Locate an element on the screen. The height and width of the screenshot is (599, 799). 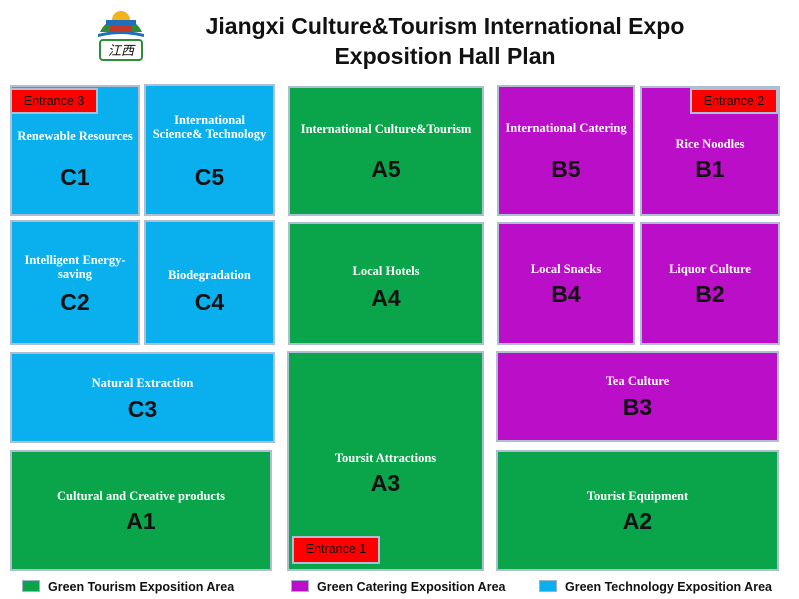
entrance-3: Entrance 3 is located at coordinates (54, 101).